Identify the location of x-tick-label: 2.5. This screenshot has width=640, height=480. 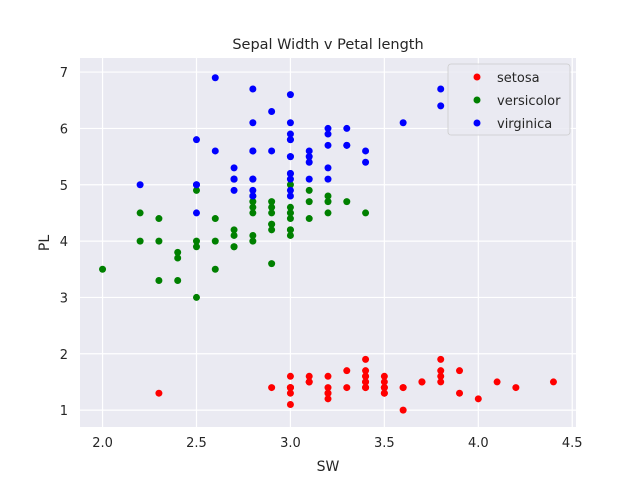
(196, 443).